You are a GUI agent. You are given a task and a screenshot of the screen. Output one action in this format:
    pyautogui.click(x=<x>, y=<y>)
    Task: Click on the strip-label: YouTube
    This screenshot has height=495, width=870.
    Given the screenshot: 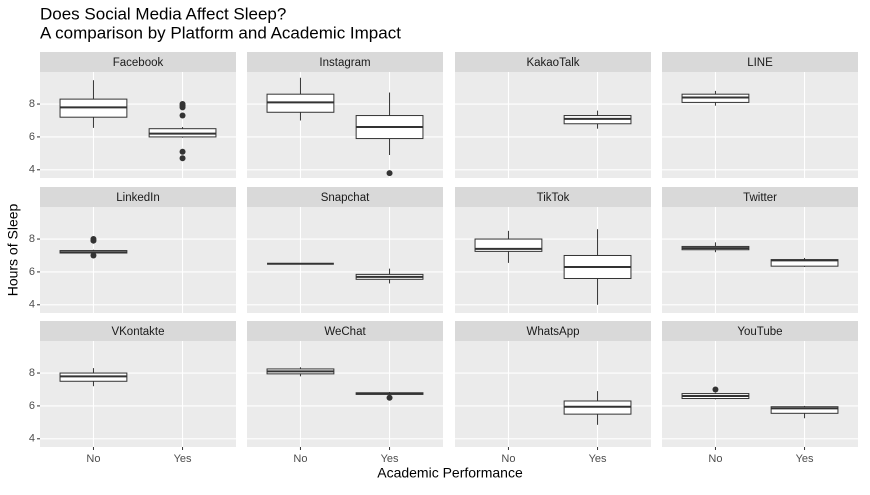 What is the action you would take?
    pyautogui.click(x=759, y=332)
    